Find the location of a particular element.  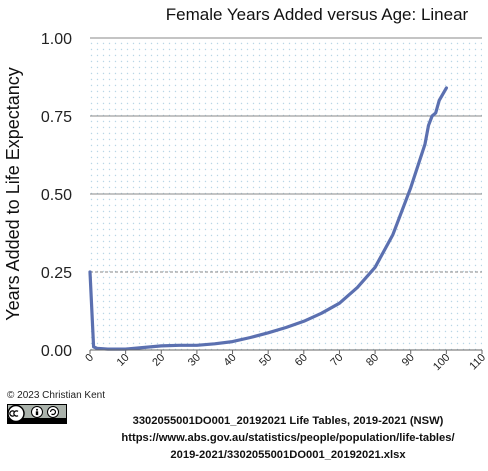

x-tick-label: 70 is located at coordinates (336, 360).